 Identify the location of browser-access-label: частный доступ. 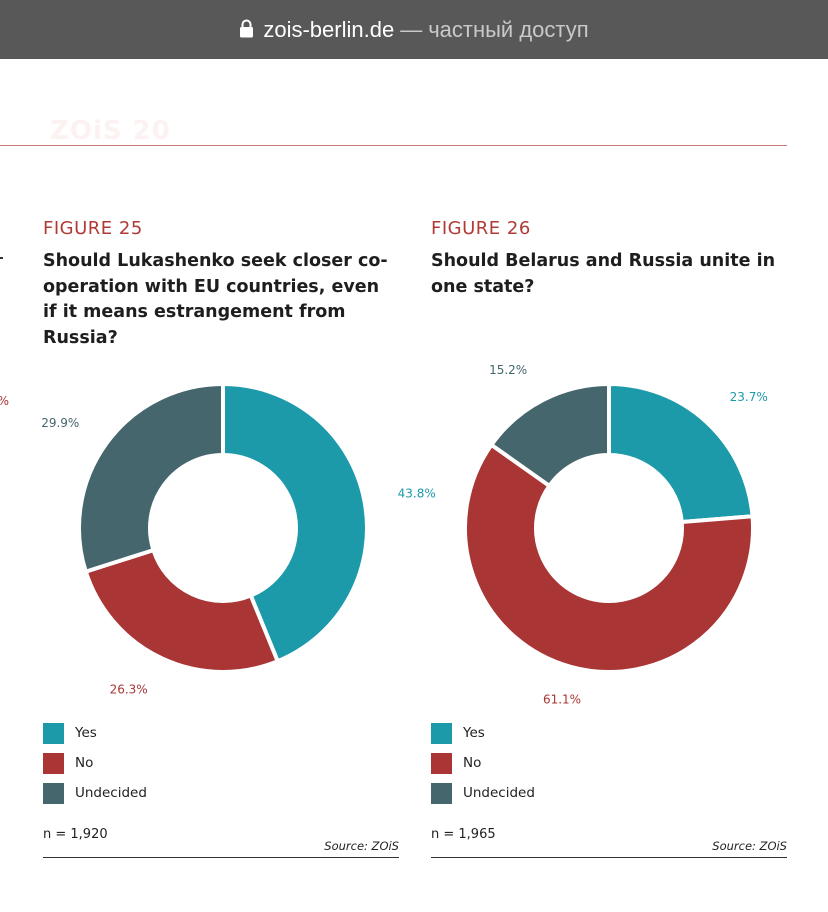
(508, 29).